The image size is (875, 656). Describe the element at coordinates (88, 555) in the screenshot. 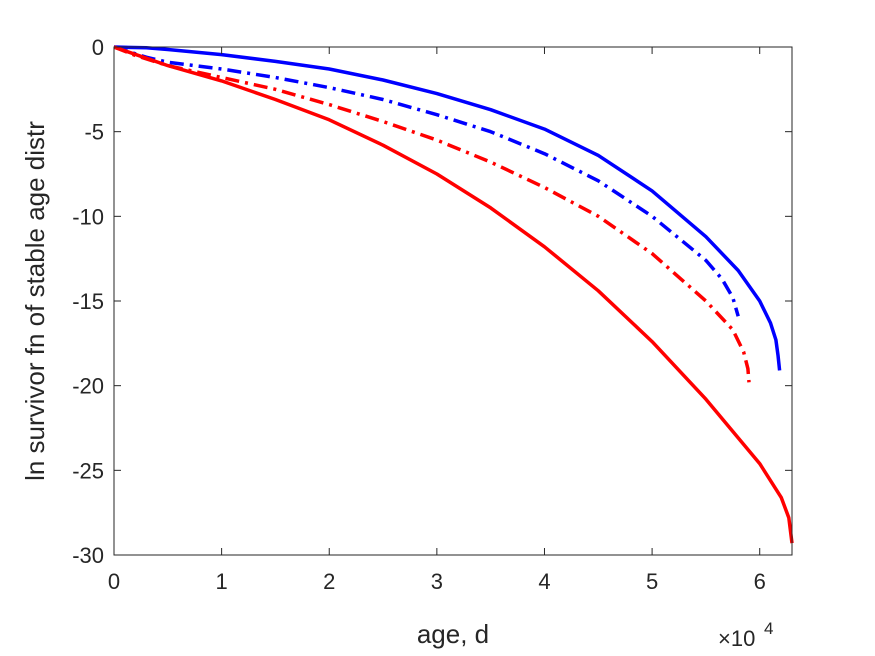

I see `y-tick-label: -30` at that location.